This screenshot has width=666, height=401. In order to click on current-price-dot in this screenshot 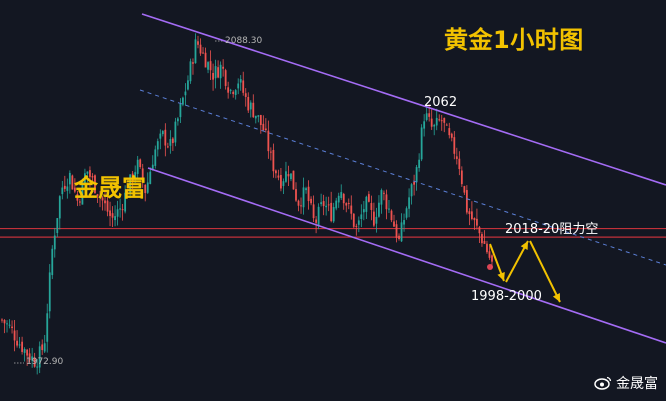, I will do `click(490, 267)`.